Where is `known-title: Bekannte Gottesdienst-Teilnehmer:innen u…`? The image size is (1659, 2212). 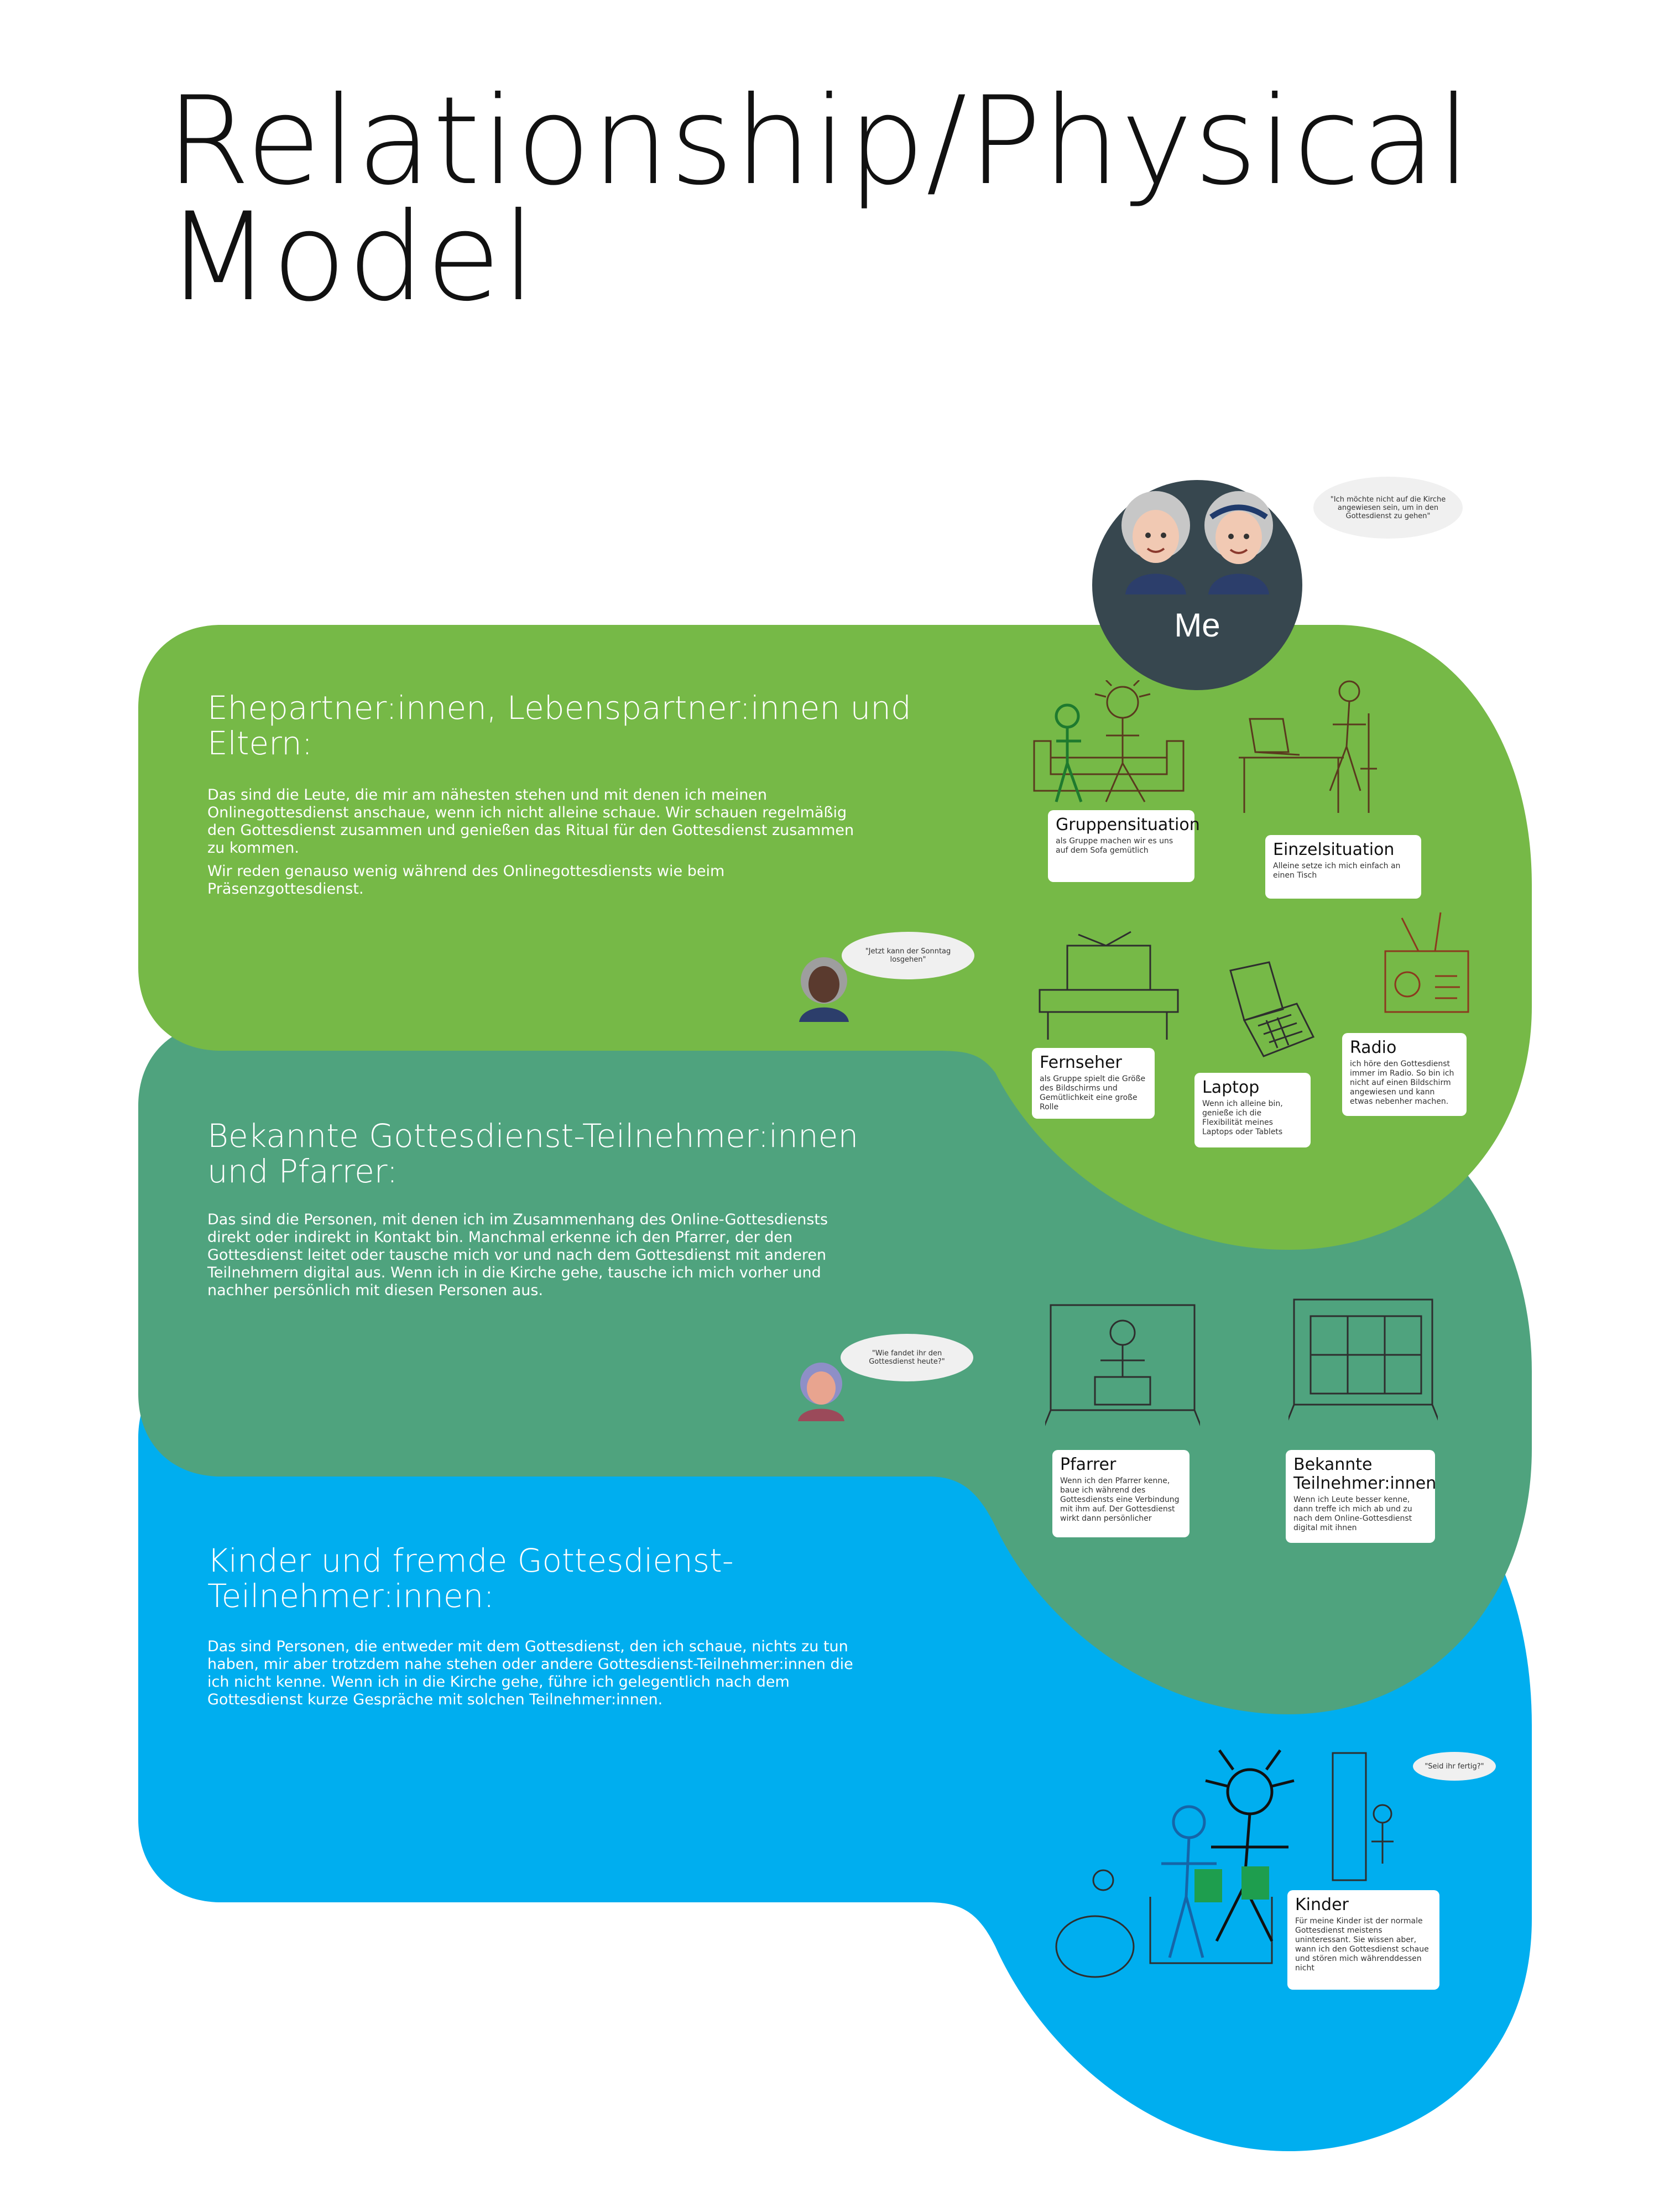
known-title: Bekannte Gottesdienst-Teilnehmer:innen u… is located at coordinates (533, 1154).